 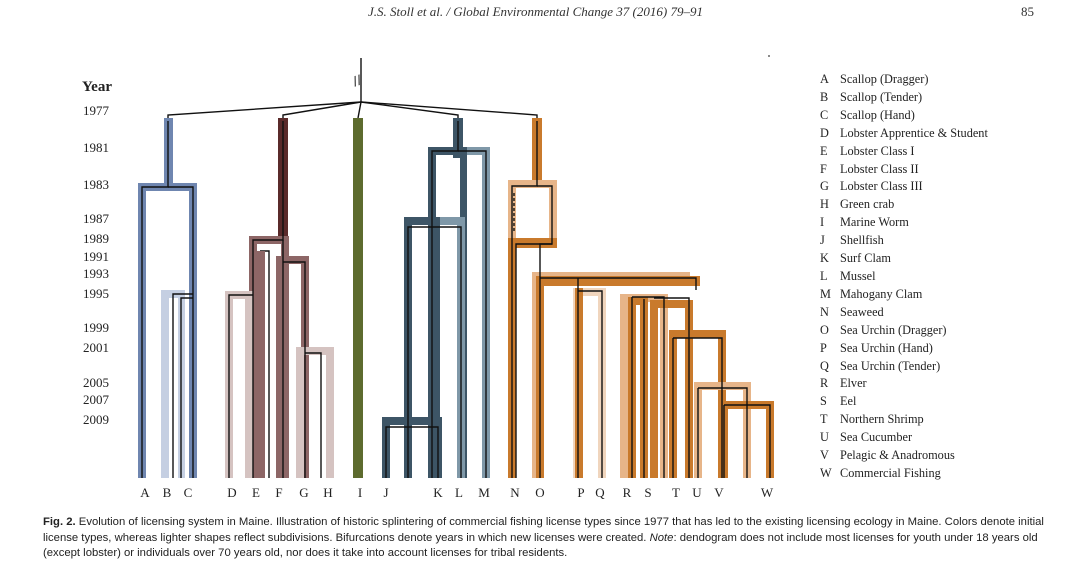 I want to click on leaf-label: K, so click(x=438, y=492).